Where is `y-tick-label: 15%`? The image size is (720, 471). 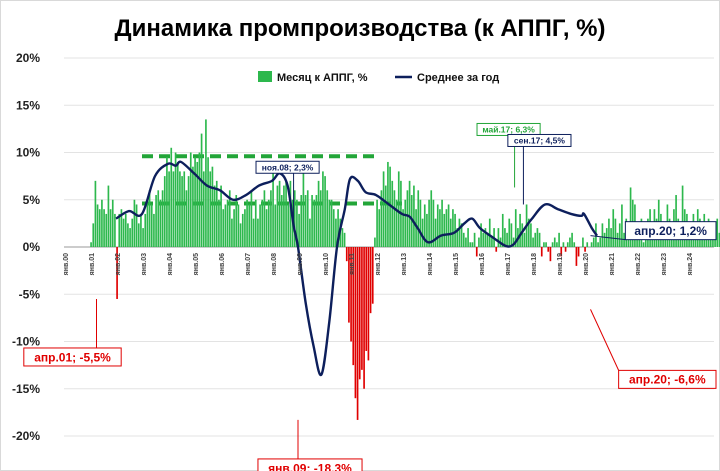 y-tick-label: 15% is located at coordinates (28, 105).